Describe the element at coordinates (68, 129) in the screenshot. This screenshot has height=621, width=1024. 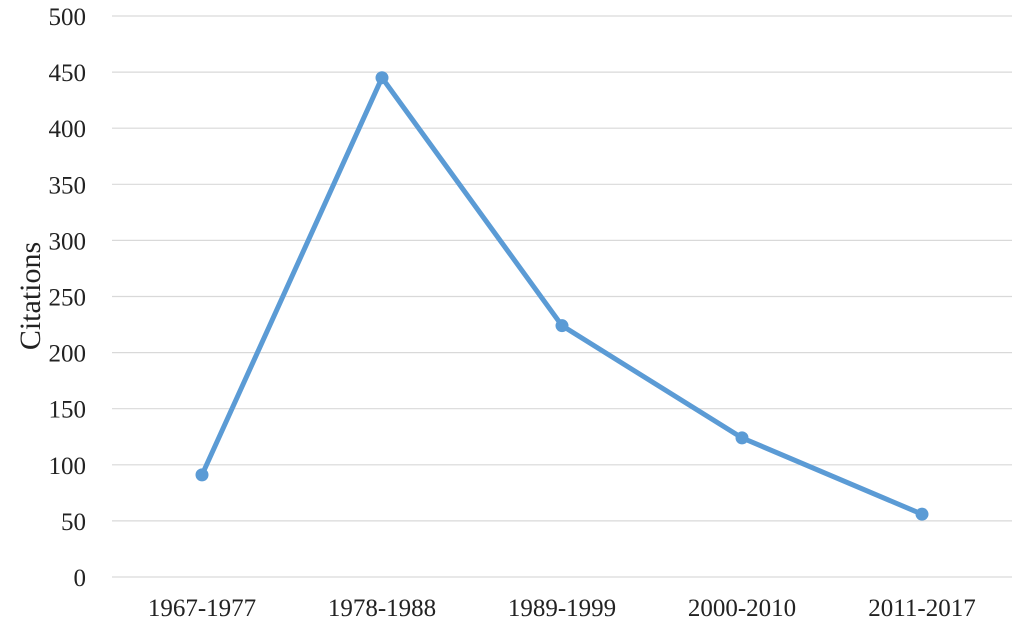
I see `y-tick-label: 400` at that location.